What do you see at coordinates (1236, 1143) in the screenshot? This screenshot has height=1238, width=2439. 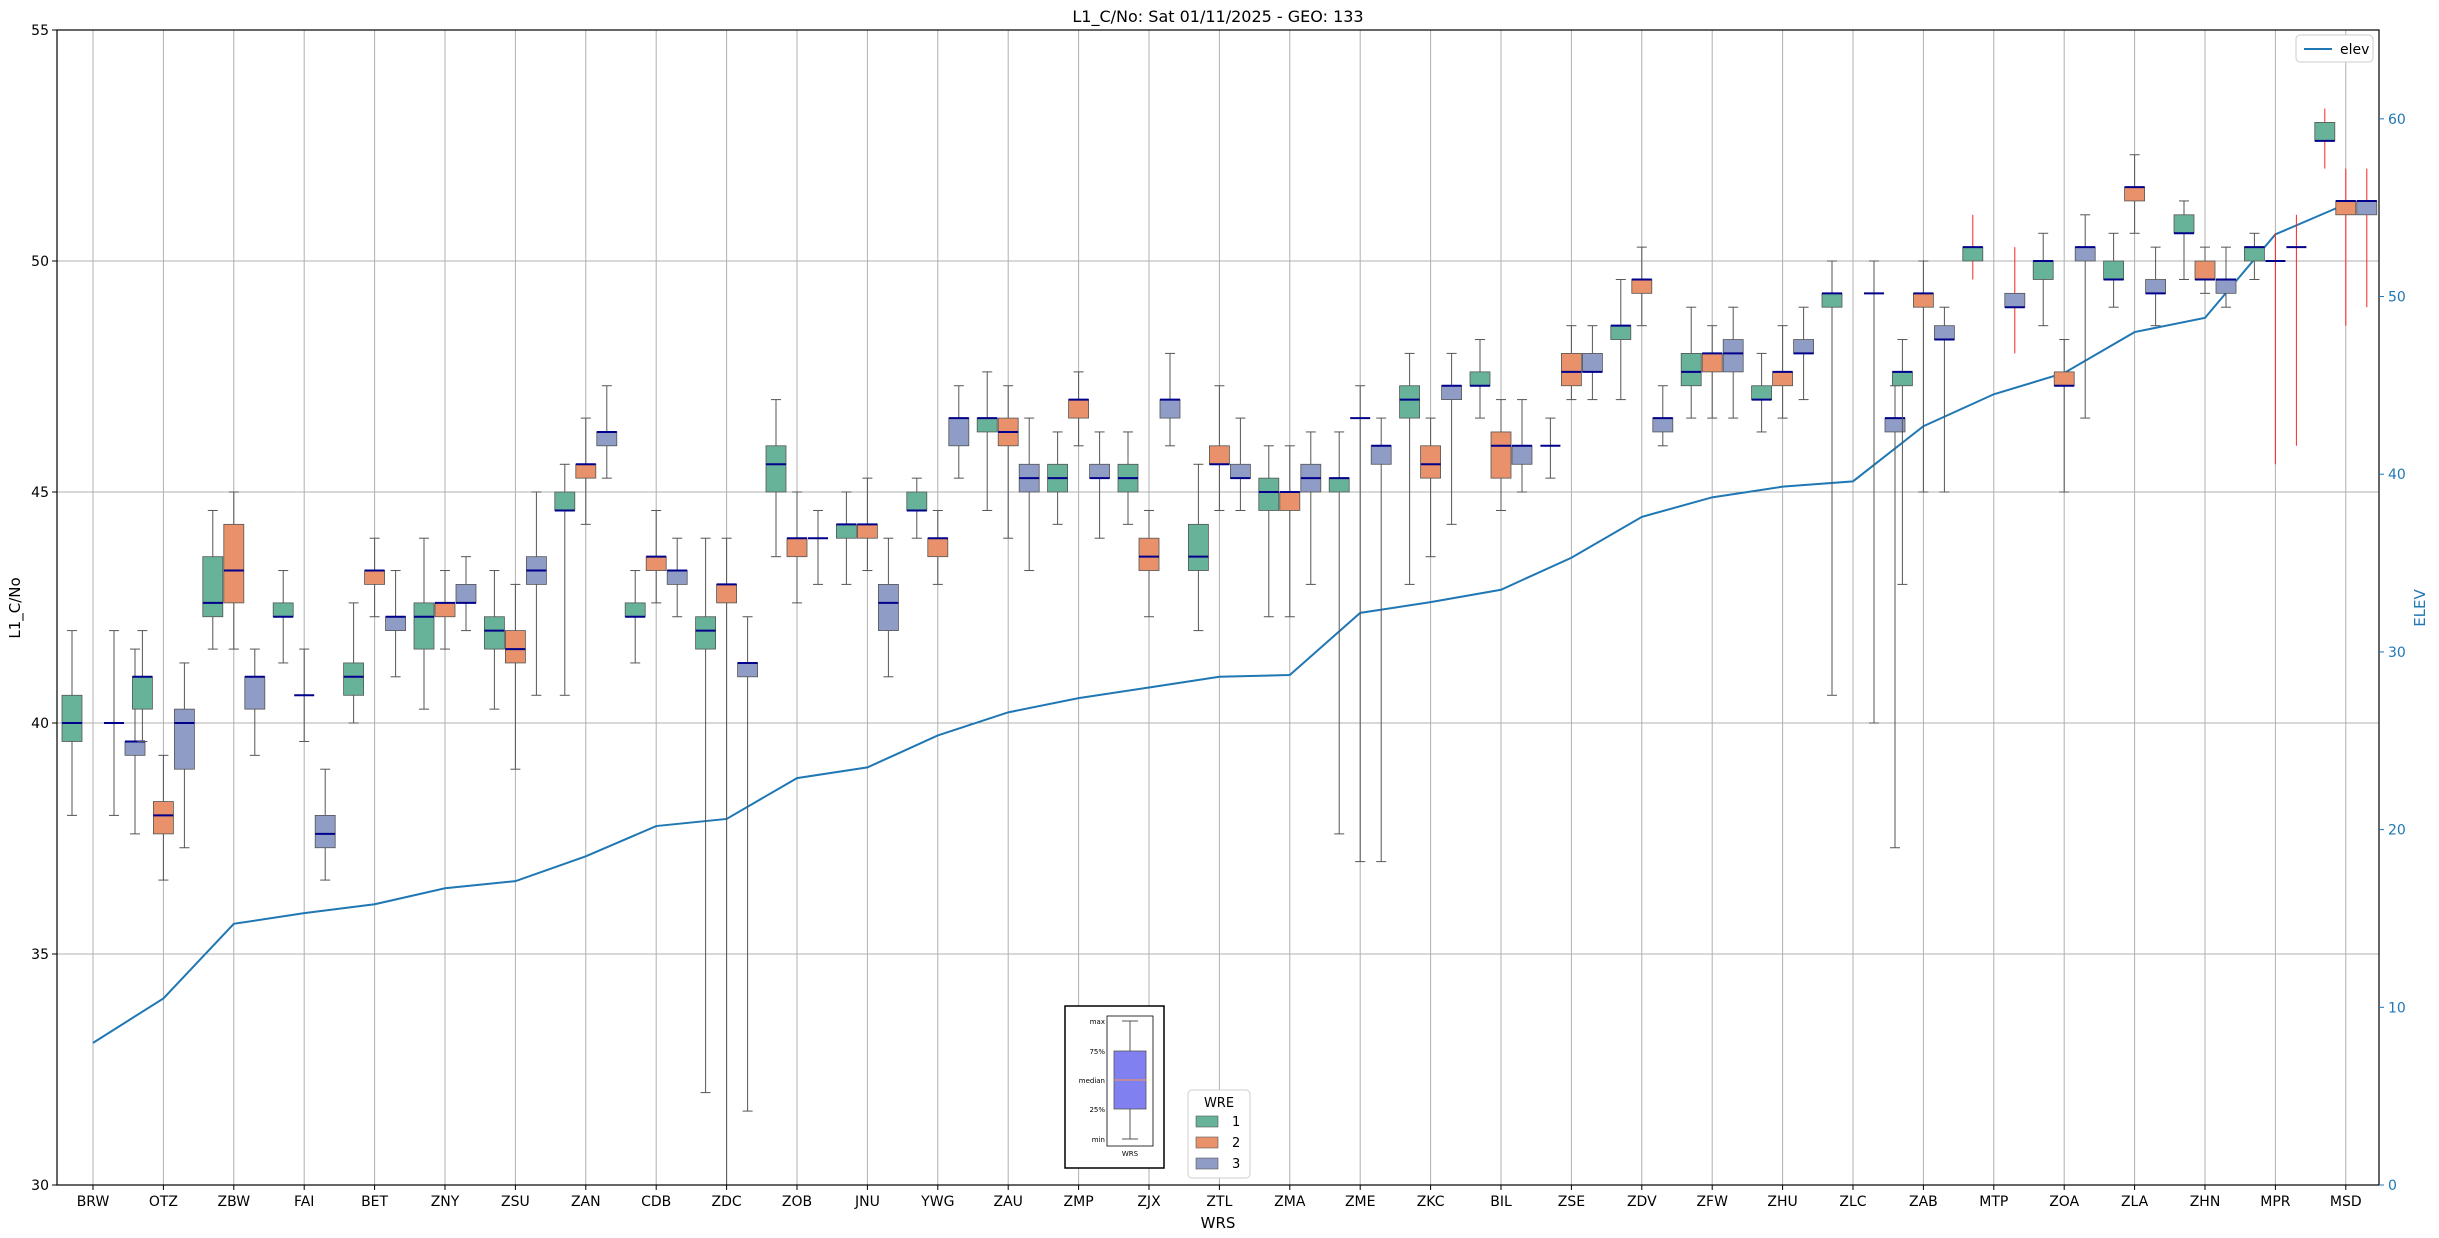 I see `wre-legend-label-2: 2` at bounding box center [1236, 1143].